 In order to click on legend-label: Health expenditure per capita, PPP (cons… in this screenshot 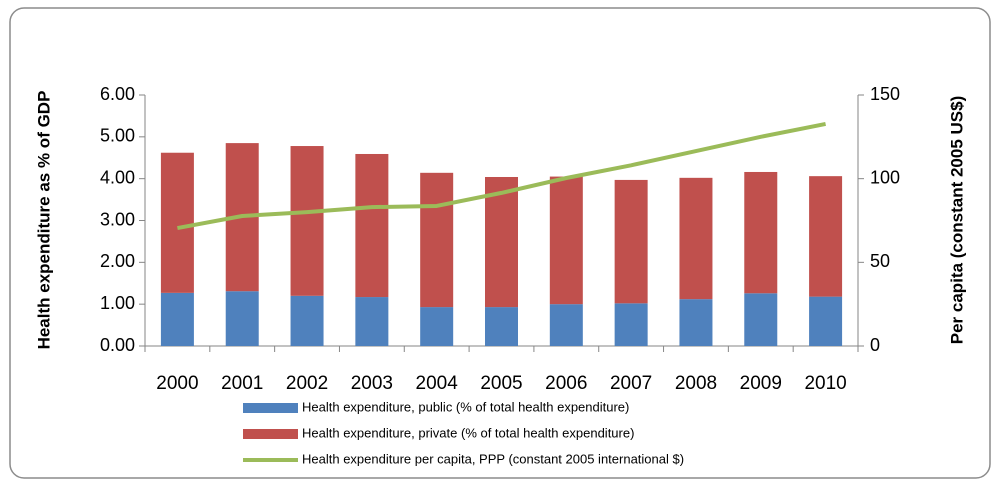, I will do `click(493, 458)`.